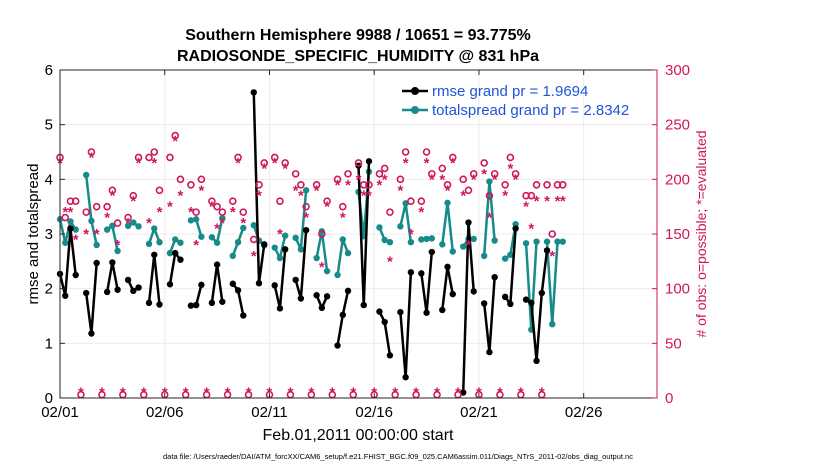 The image size is (830, 470). What do you see at coordinates (359, 435) in the screenshot?
I see `x-axis-label: Feb.01,2011 00:00:00 start` at bounding box center [359, 435].